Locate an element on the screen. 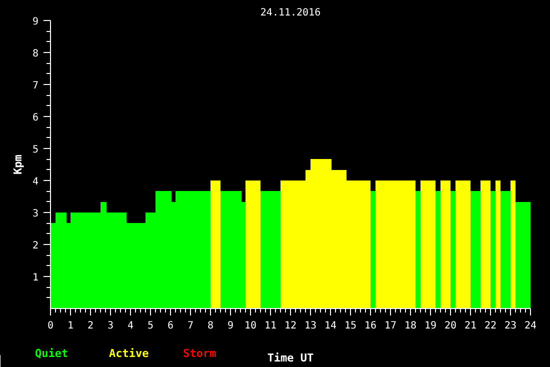 The image size is (550, 367). x-tick-label: 1 is located at coordinates (70, 326).